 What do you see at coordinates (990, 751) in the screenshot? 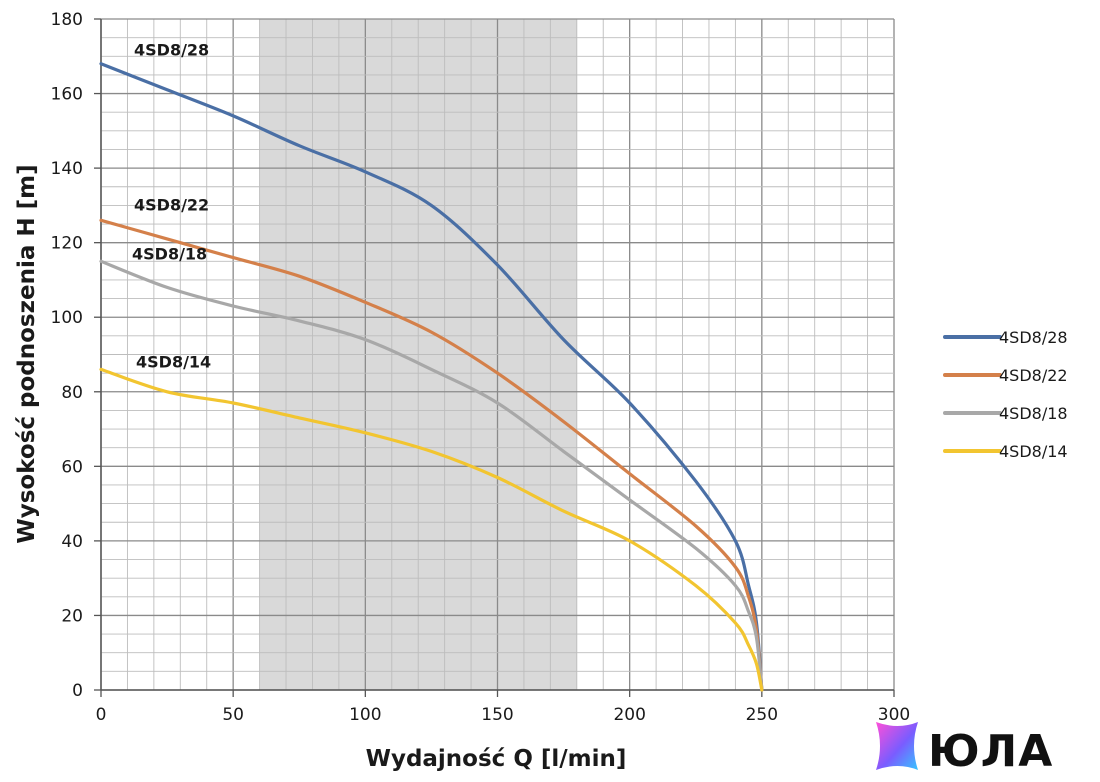
I see `watermark-text: ЮЛА` at bounding box center [990, 751].